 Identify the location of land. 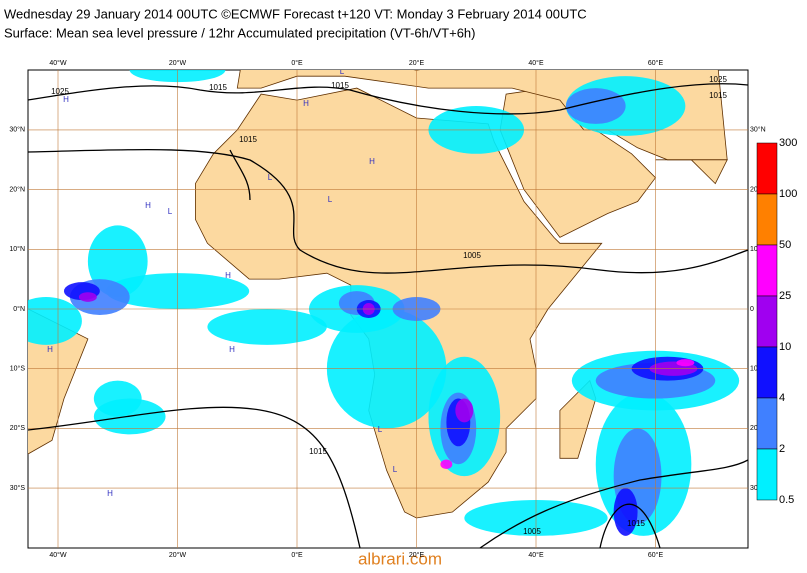
(691, 172).